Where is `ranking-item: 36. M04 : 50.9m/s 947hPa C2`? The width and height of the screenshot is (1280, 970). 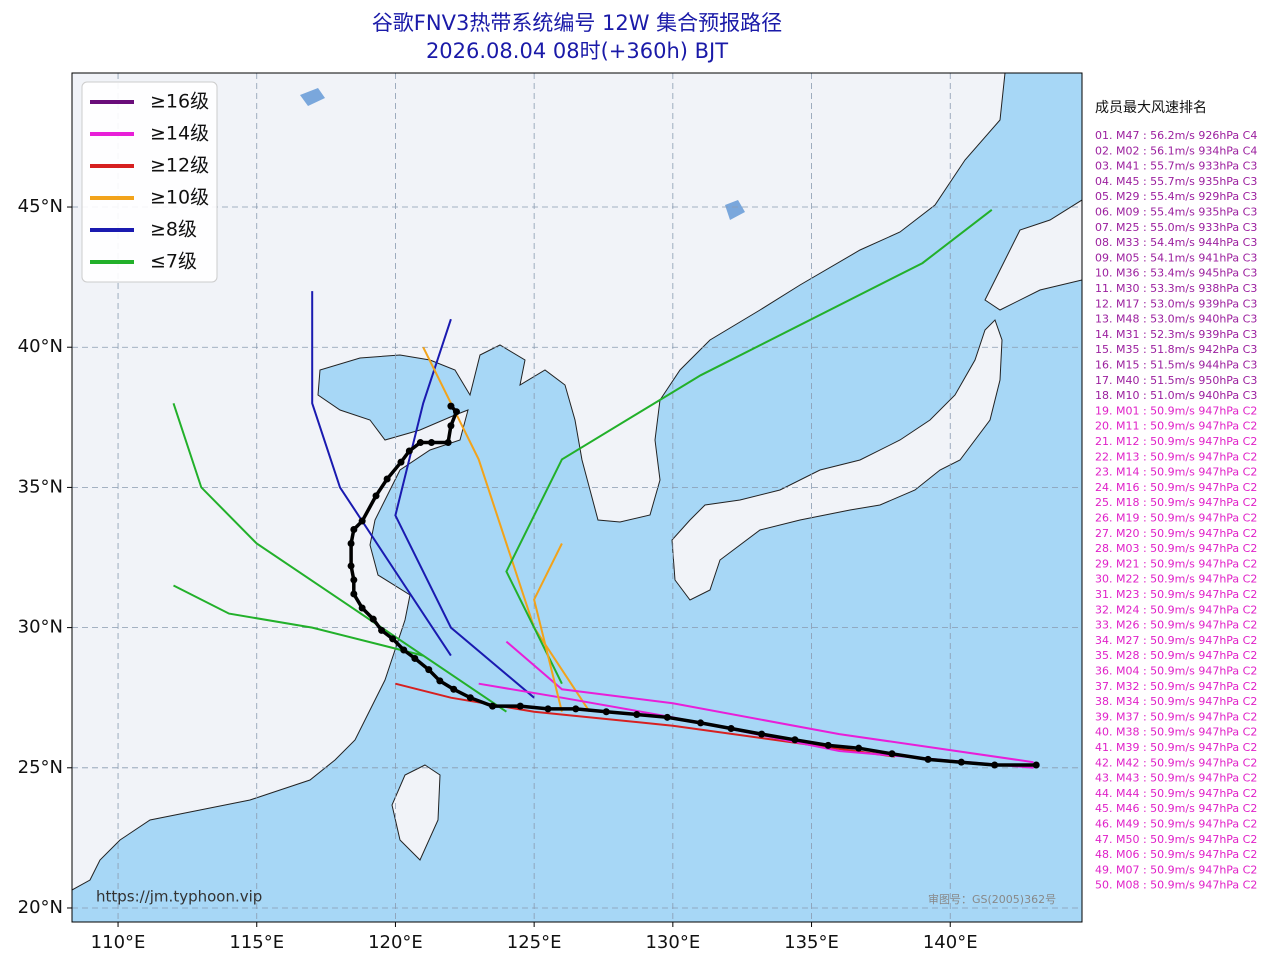
ranking-item: 36. M04 : 50.9m/s 947hPa C2 is located at coordinates (1176, 671).